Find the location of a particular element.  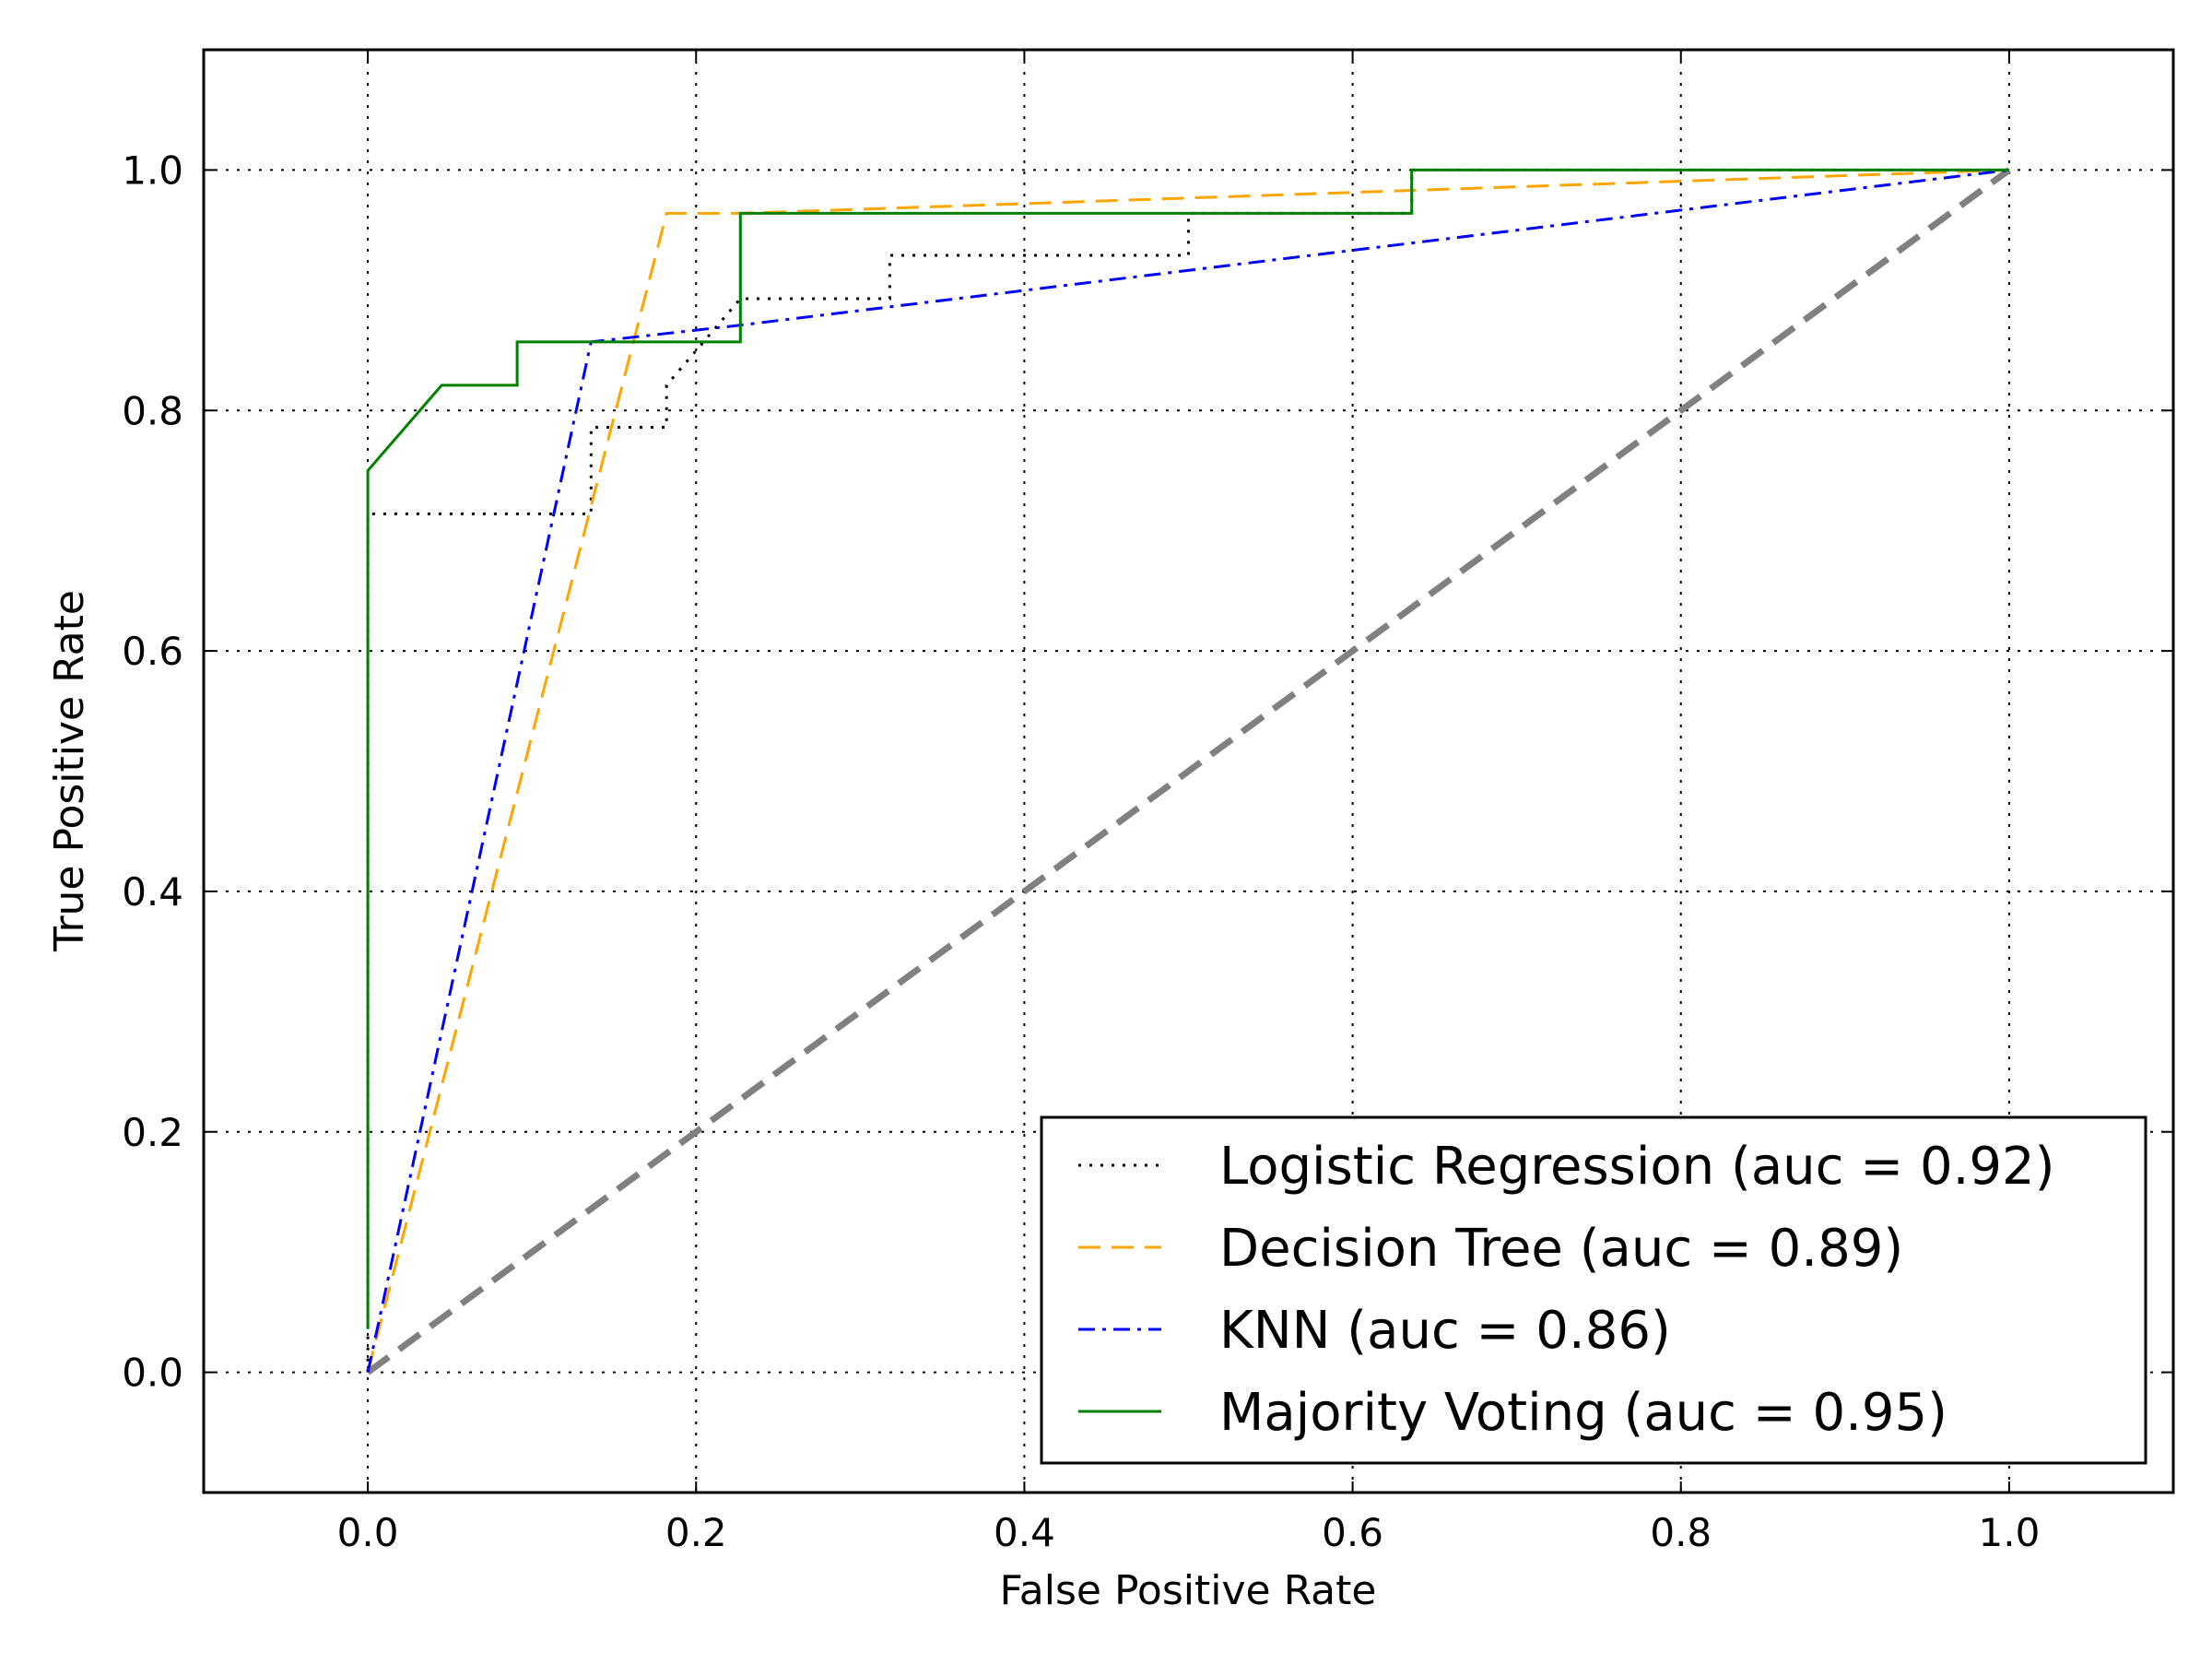

x-tick-label: 0.2 is located at coordinates (696, 1532).